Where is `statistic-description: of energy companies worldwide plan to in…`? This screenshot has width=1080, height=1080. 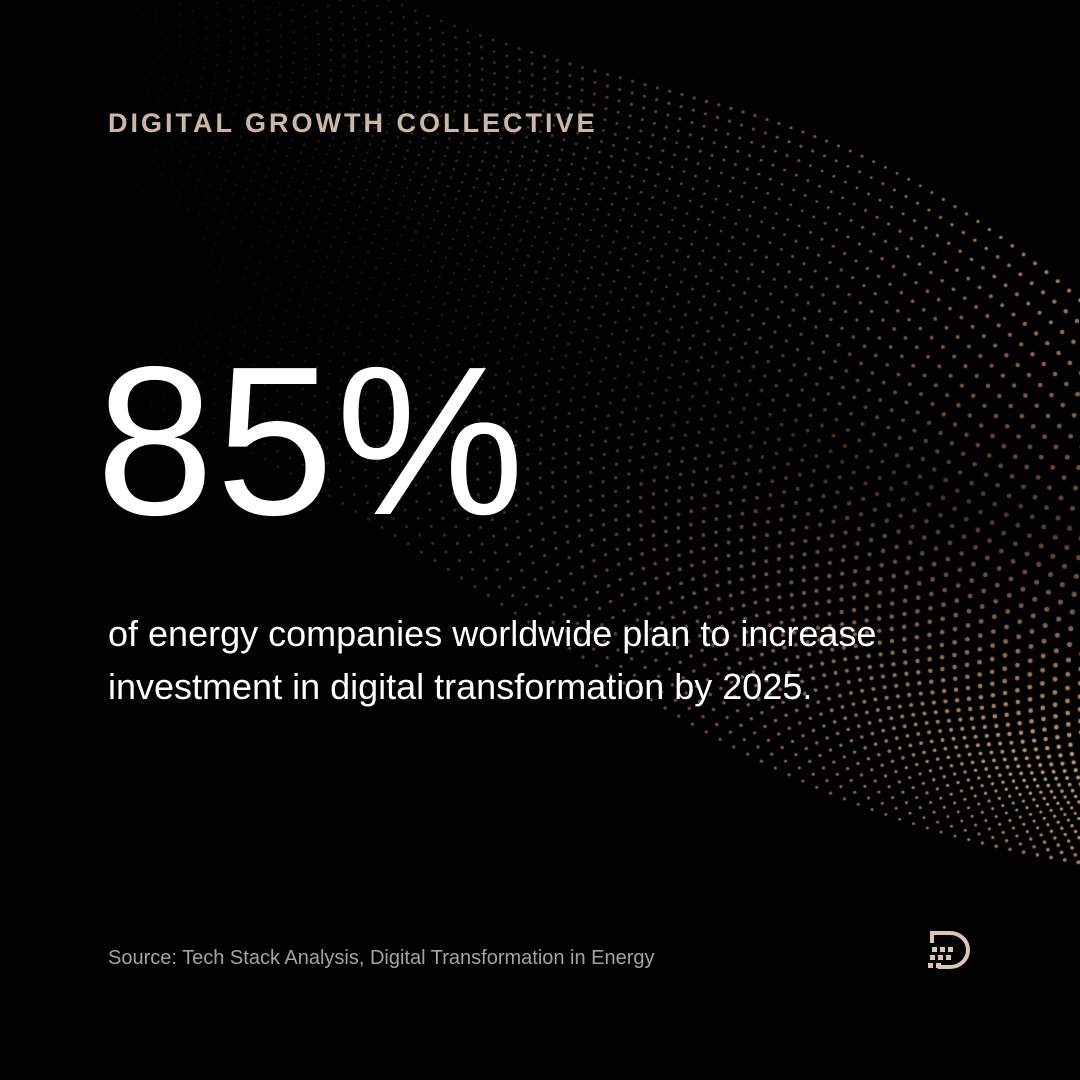 statistic-description: of energy companies worldwide plan to in… is located at coordinates (558, 660).